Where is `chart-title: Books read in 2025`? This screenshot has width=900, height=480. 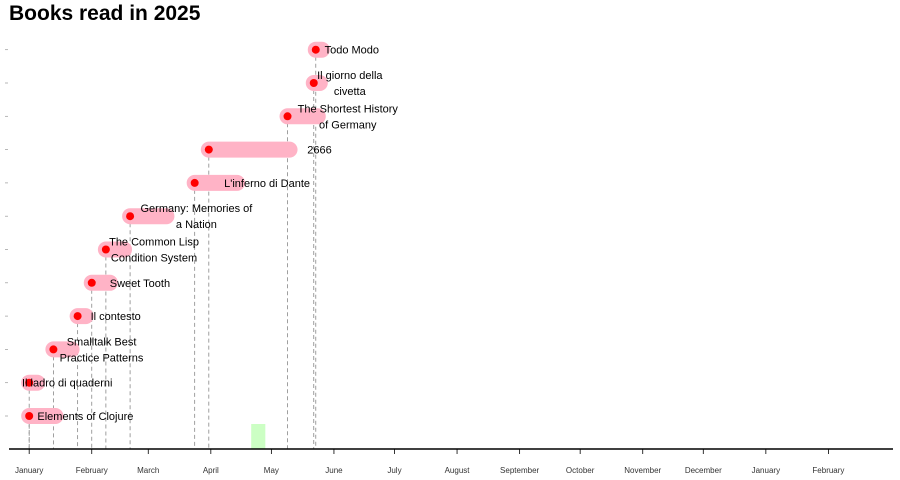 chart-title: Books read in 2025 is located at coordinates (105, 13).